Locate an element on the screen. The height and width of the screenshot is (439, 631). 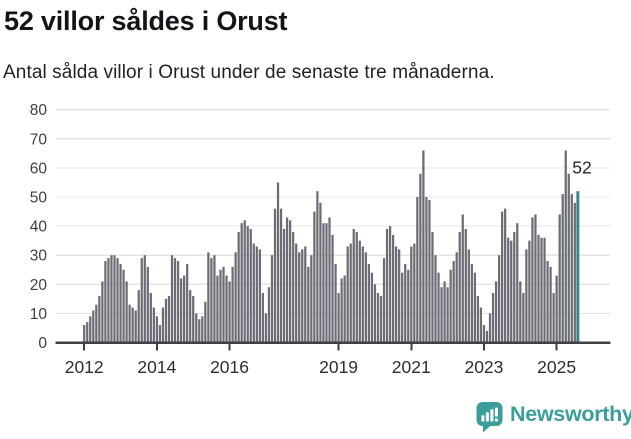
x-axis-label: 2019 is located at coordinates (338, 367).